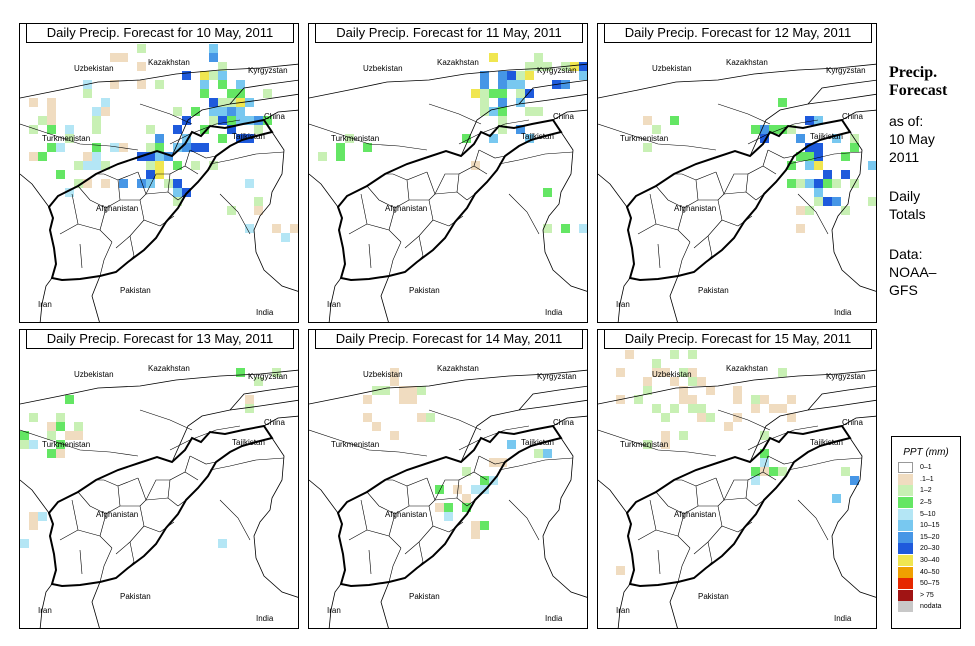 This screenshot has height=646, width=975. I want to click on sidebar-totals: Daily Totals, so click(907, 205).